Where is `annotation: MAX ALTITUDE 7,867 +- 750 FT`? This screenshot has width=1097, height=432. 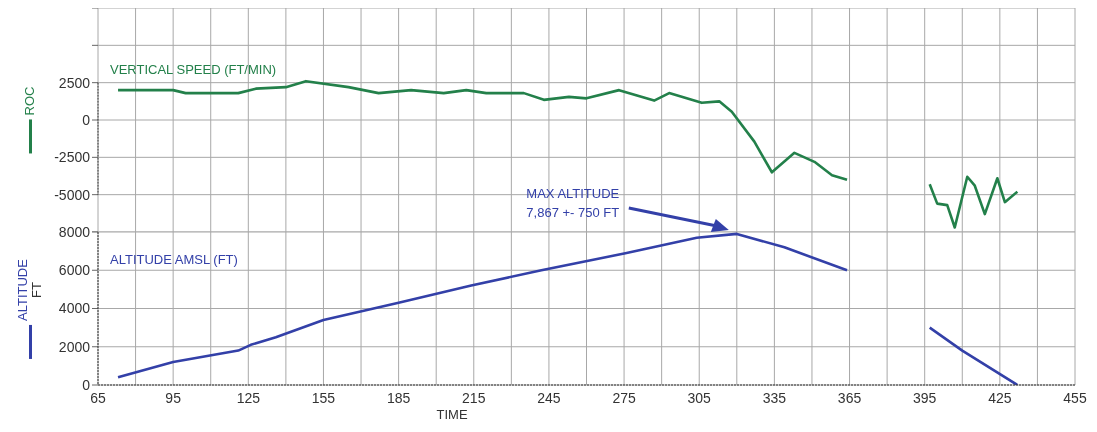 annotation: MAX ALTITUDE 7,867 +- 750 FT is located at coordinates (573, 203).